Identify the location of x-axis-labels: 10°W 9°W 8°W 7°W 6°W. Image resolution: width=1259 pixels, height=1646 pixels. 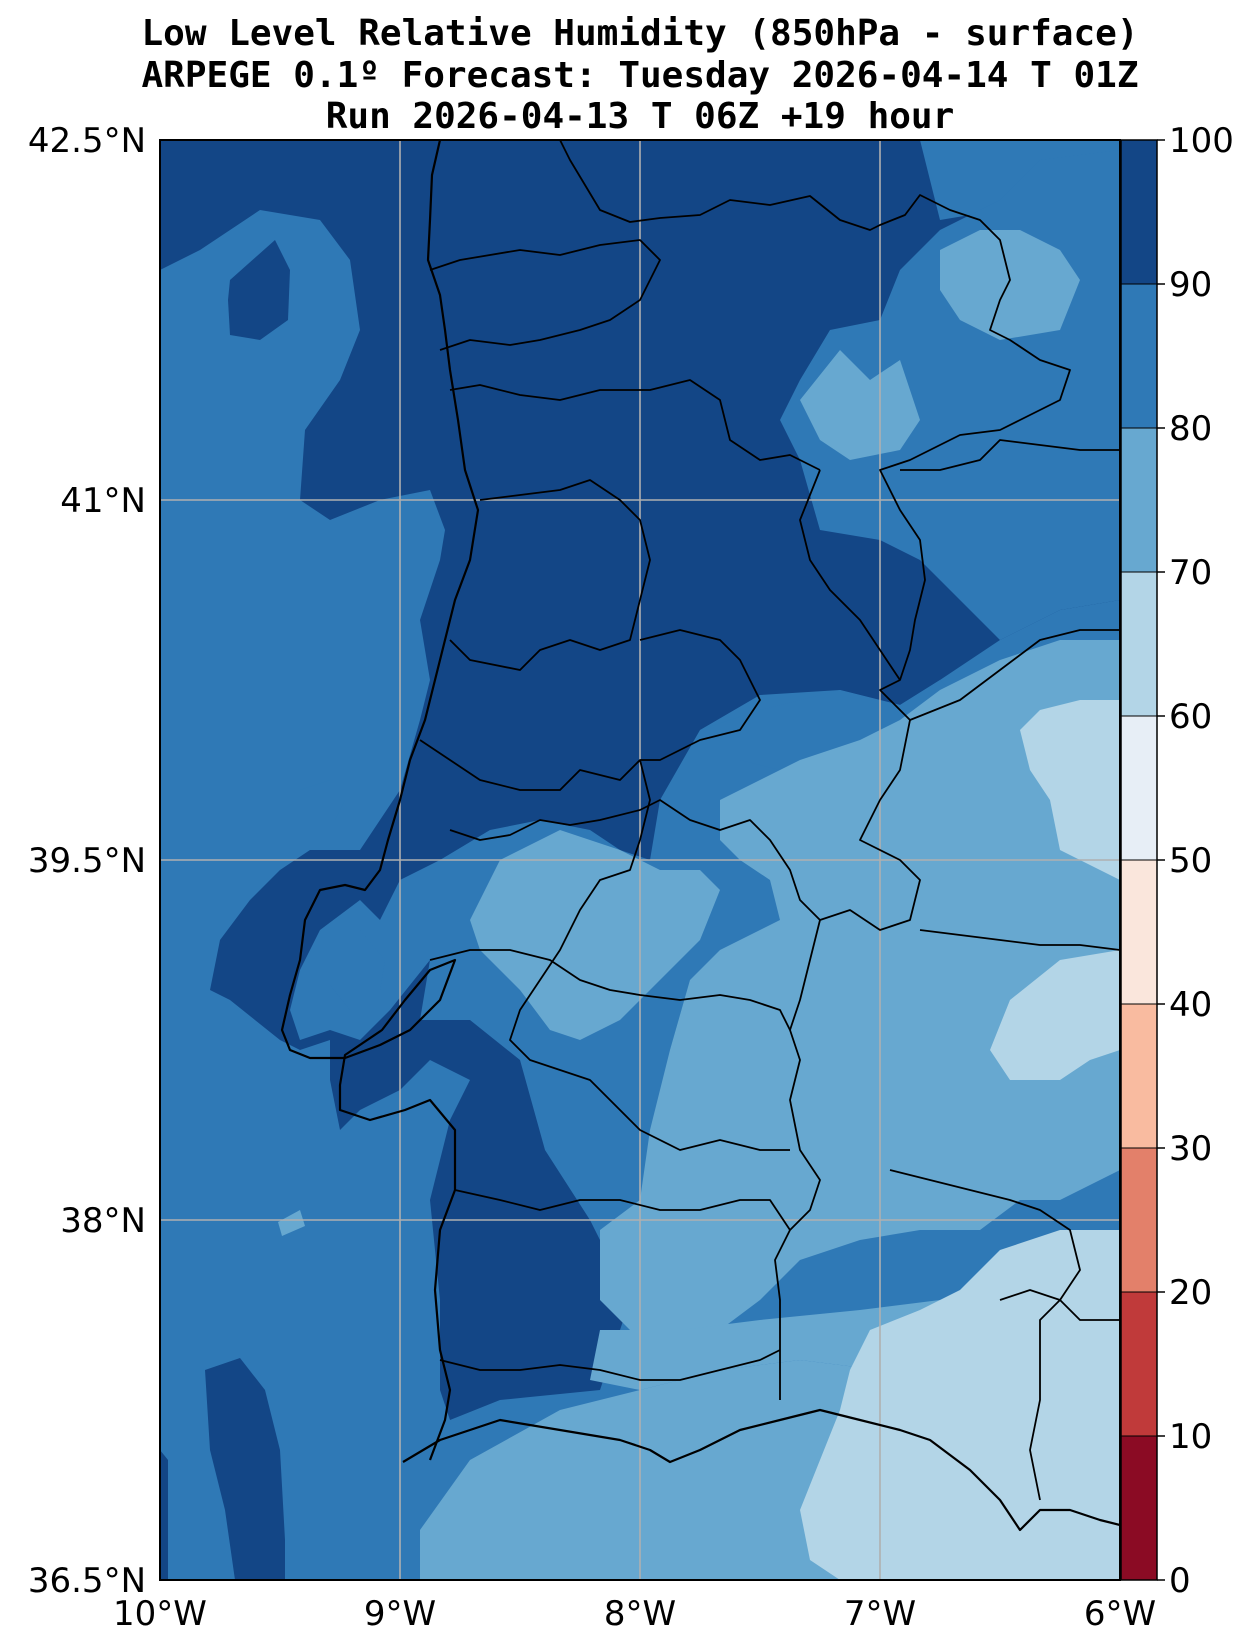
(634, 1614).